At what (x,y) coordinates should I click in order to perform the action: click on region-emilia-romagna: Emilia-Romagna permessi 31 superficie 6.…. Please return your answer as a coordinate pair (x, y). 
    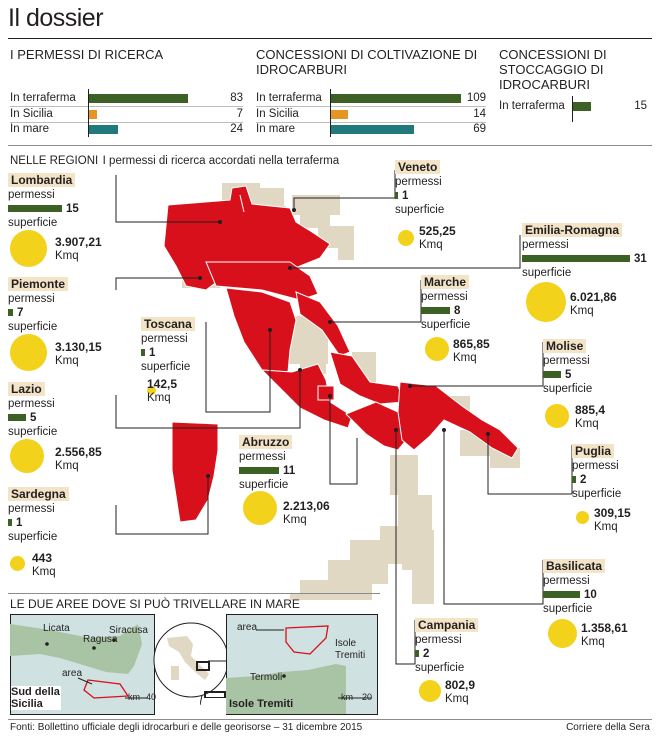
    Looking at the image, I should click on (588, 273).